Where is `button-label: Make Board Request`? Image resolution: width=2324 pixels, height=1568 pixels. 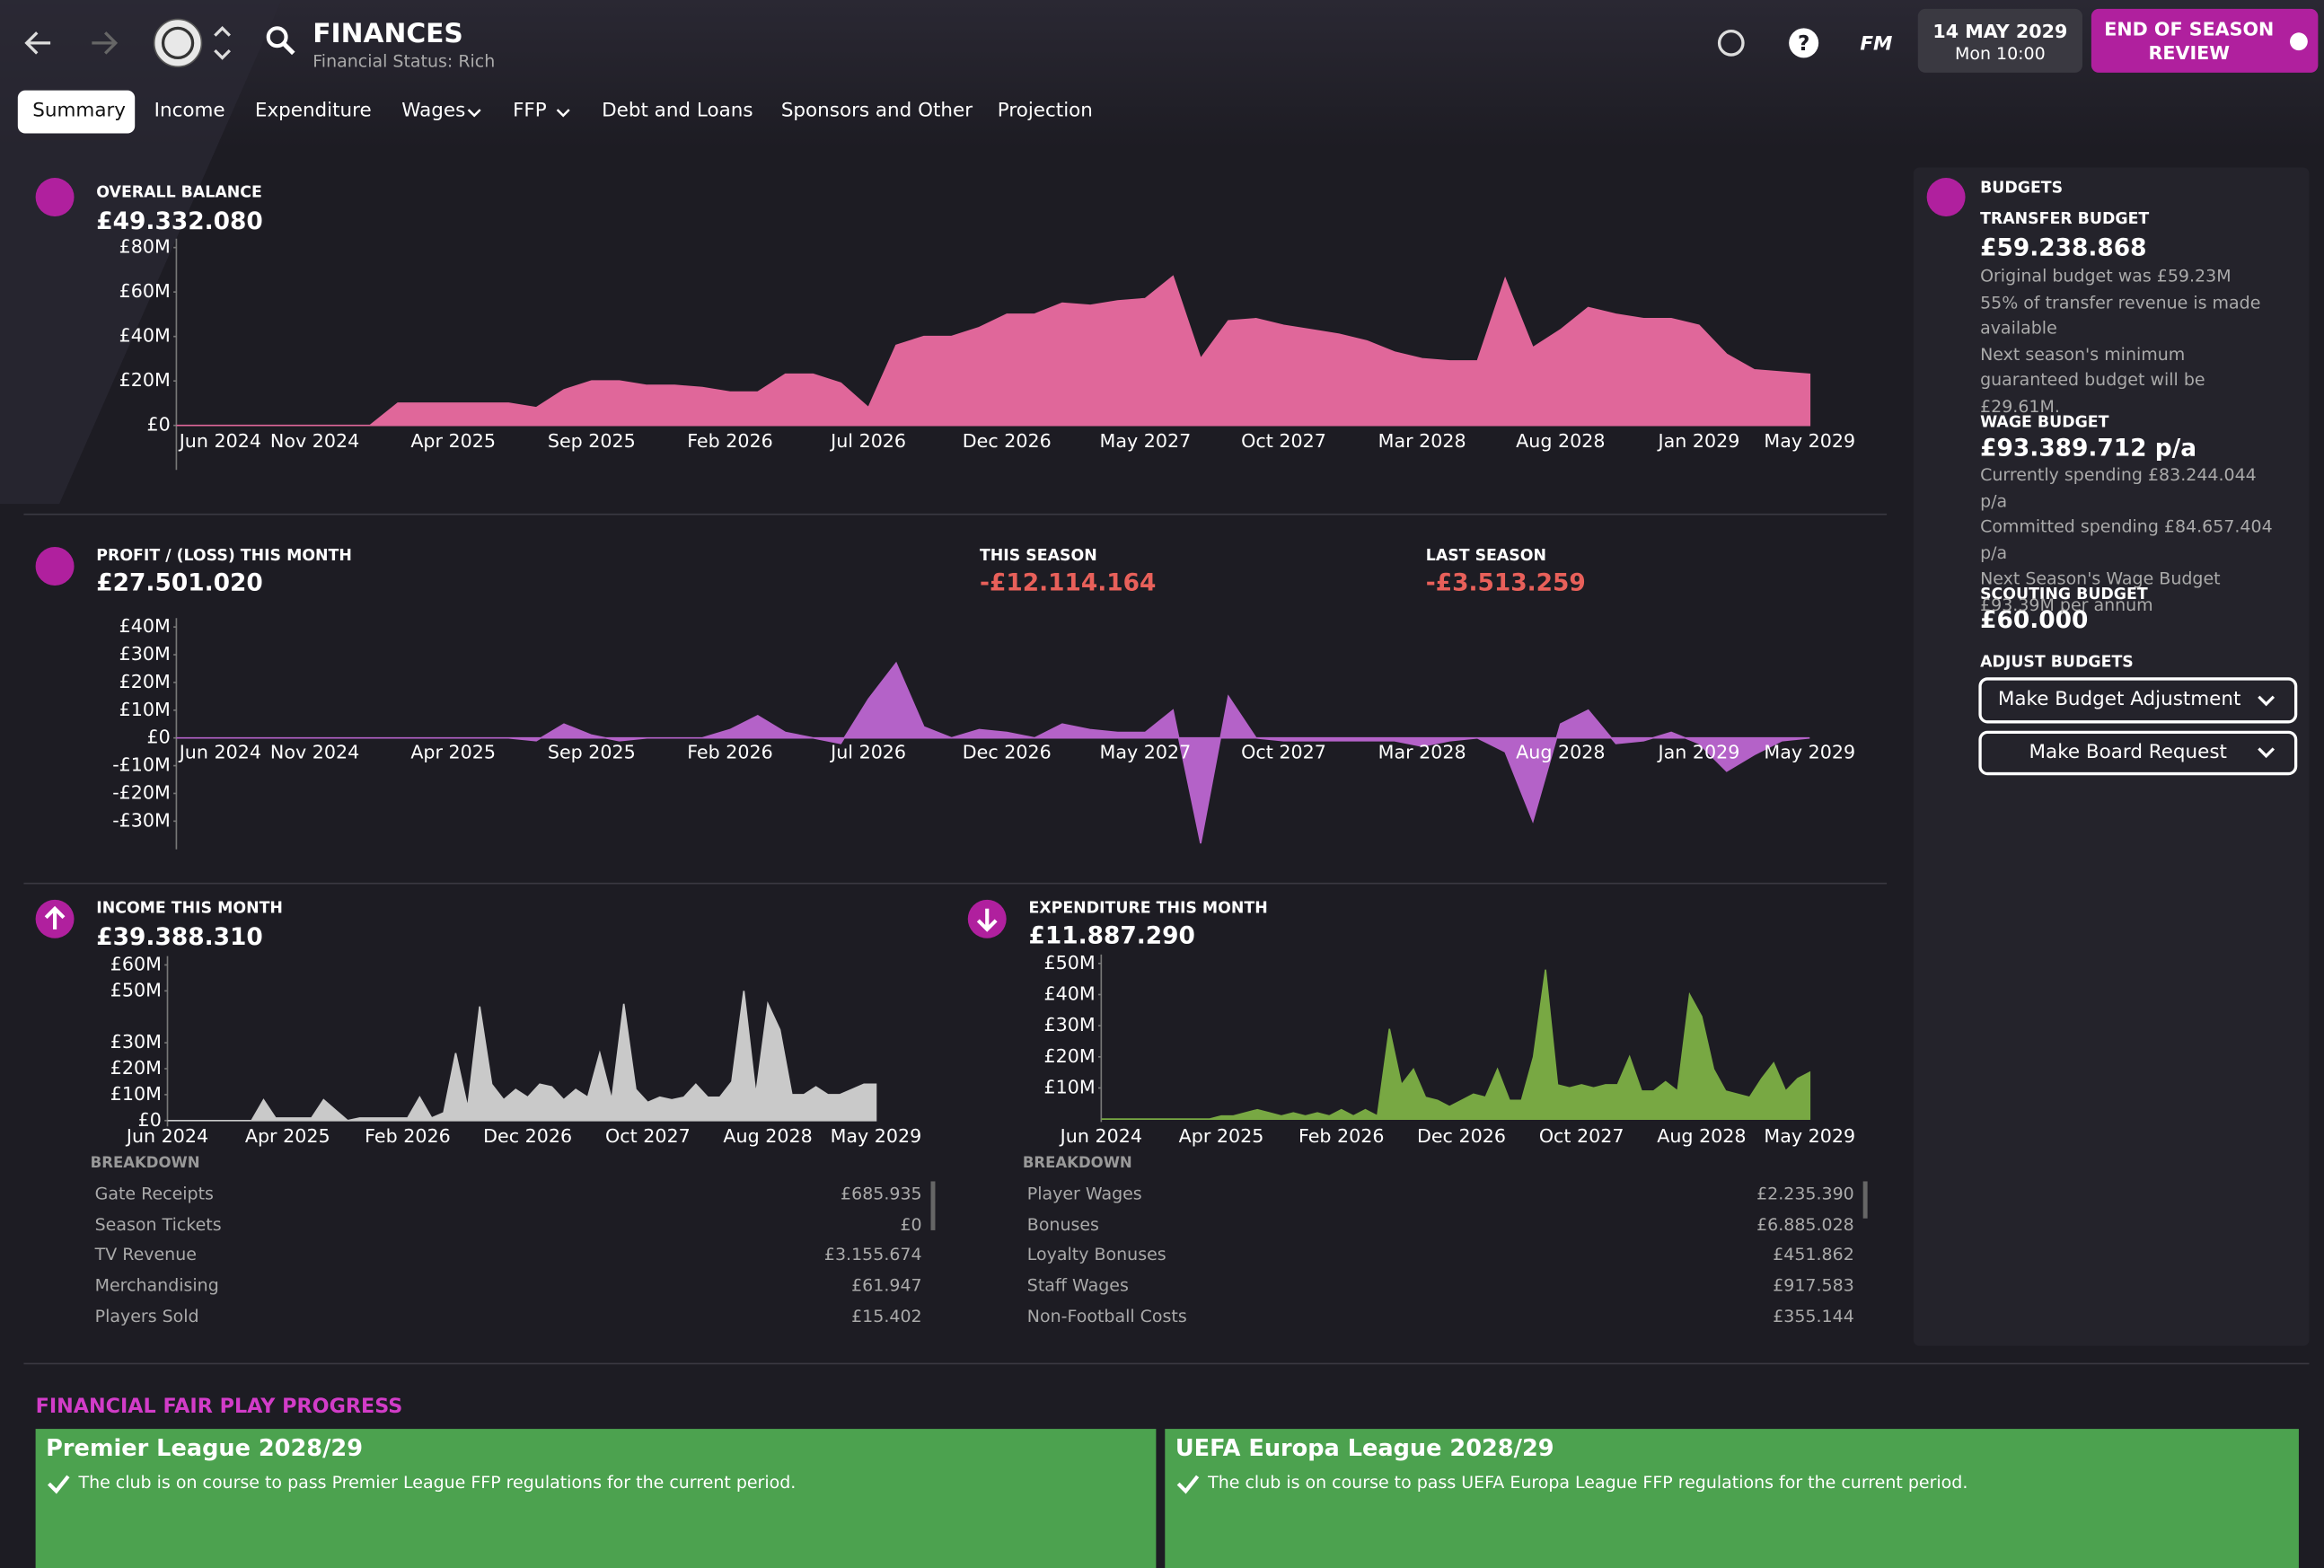 button-label: Make Board Request is located at coordinates (2128, 753).